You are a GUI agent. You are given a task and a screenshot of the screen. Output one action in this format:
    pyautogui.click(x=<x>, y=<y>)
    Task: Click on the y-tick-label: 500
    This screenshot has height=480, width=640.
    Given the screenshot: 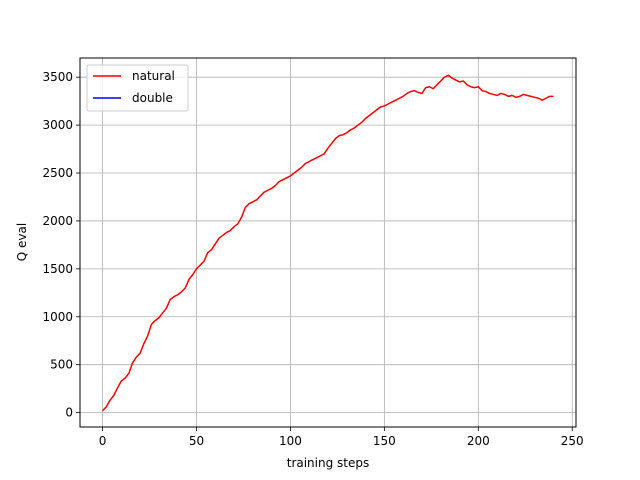 What is the action you would take?
    pyautogui.click(x=61, y=365)
    